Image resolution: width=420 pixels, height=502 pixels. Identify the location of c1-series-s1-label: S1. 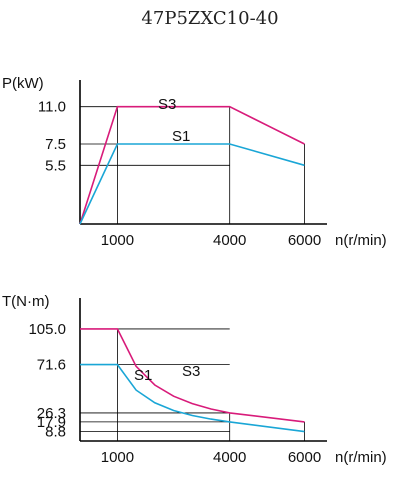
(143, 375).